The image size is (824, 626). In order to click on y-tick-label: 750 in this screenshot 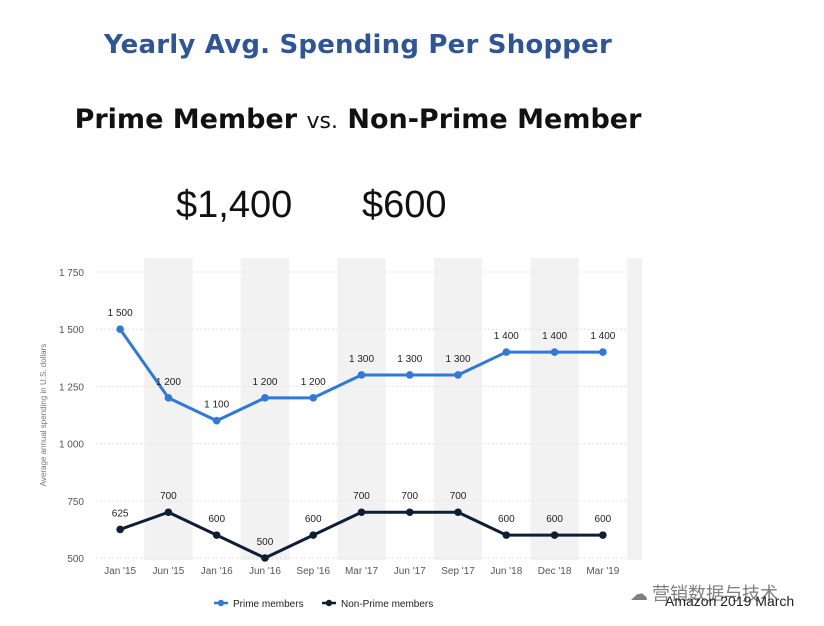, I will do `click(75, 502)`.